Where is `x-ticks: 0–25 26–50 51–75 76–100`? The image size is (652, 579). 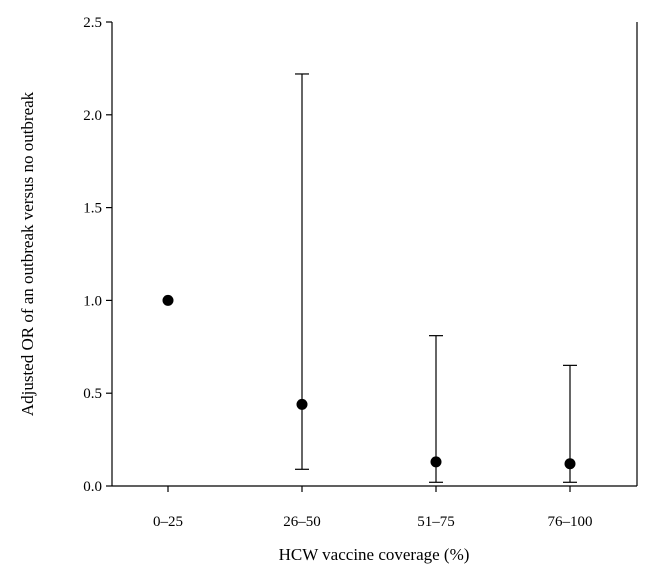 x-ticks: 0–25 26–50 51–75 76–100 is located at coordinates (373, 508).